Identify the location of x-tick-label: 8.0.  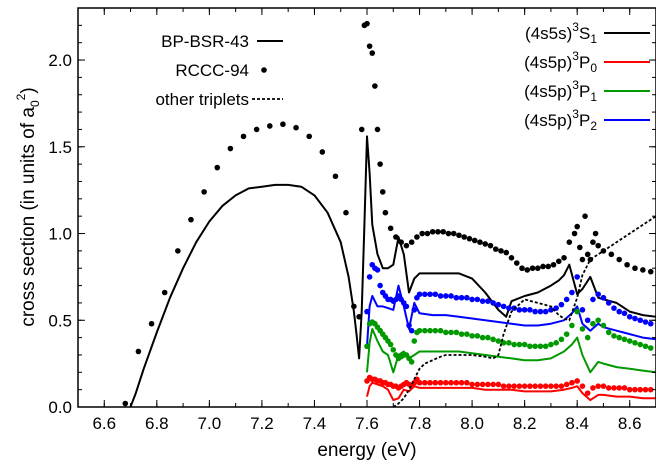
(472, 423).